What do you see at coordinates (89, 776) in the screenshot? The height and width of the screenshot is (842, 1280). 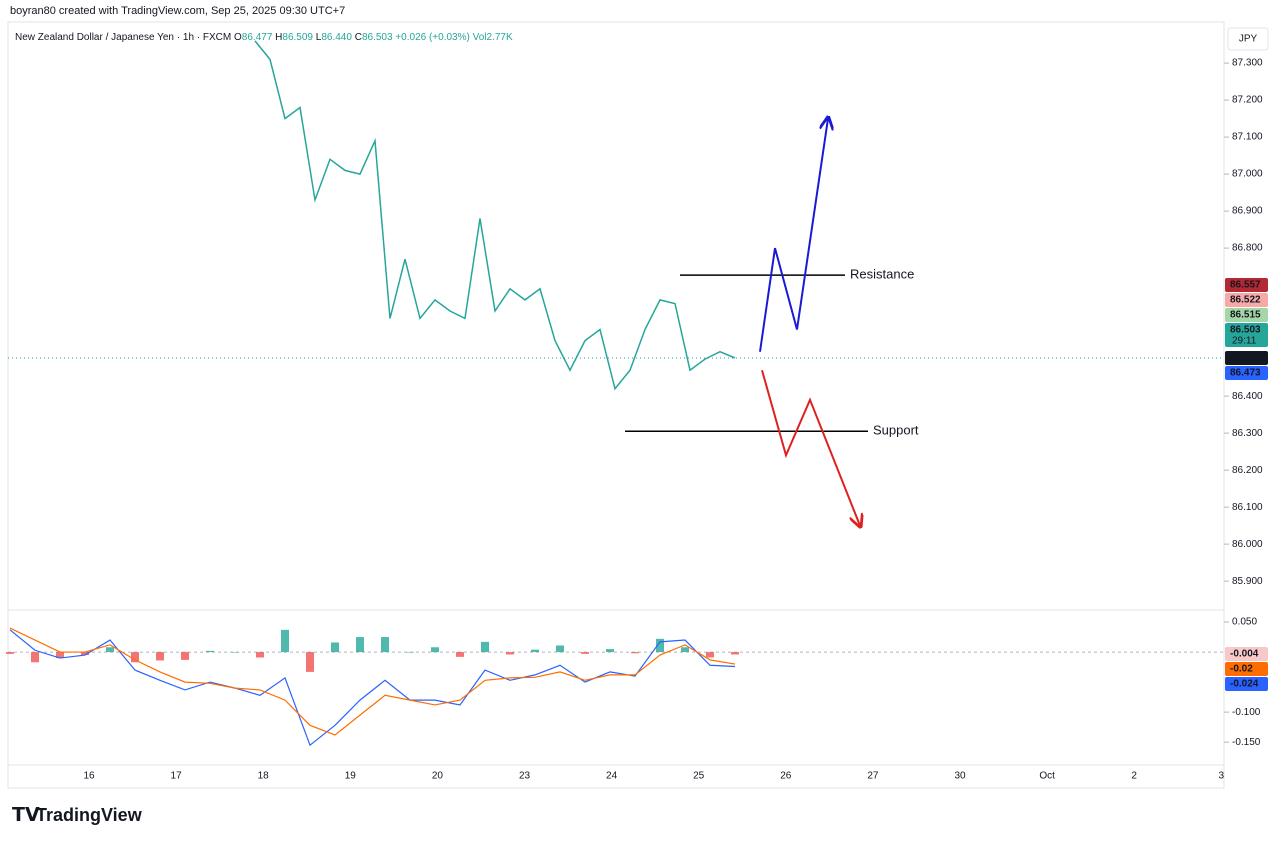 I see `x-tick-label: 16` at bounding box center [89, 776].